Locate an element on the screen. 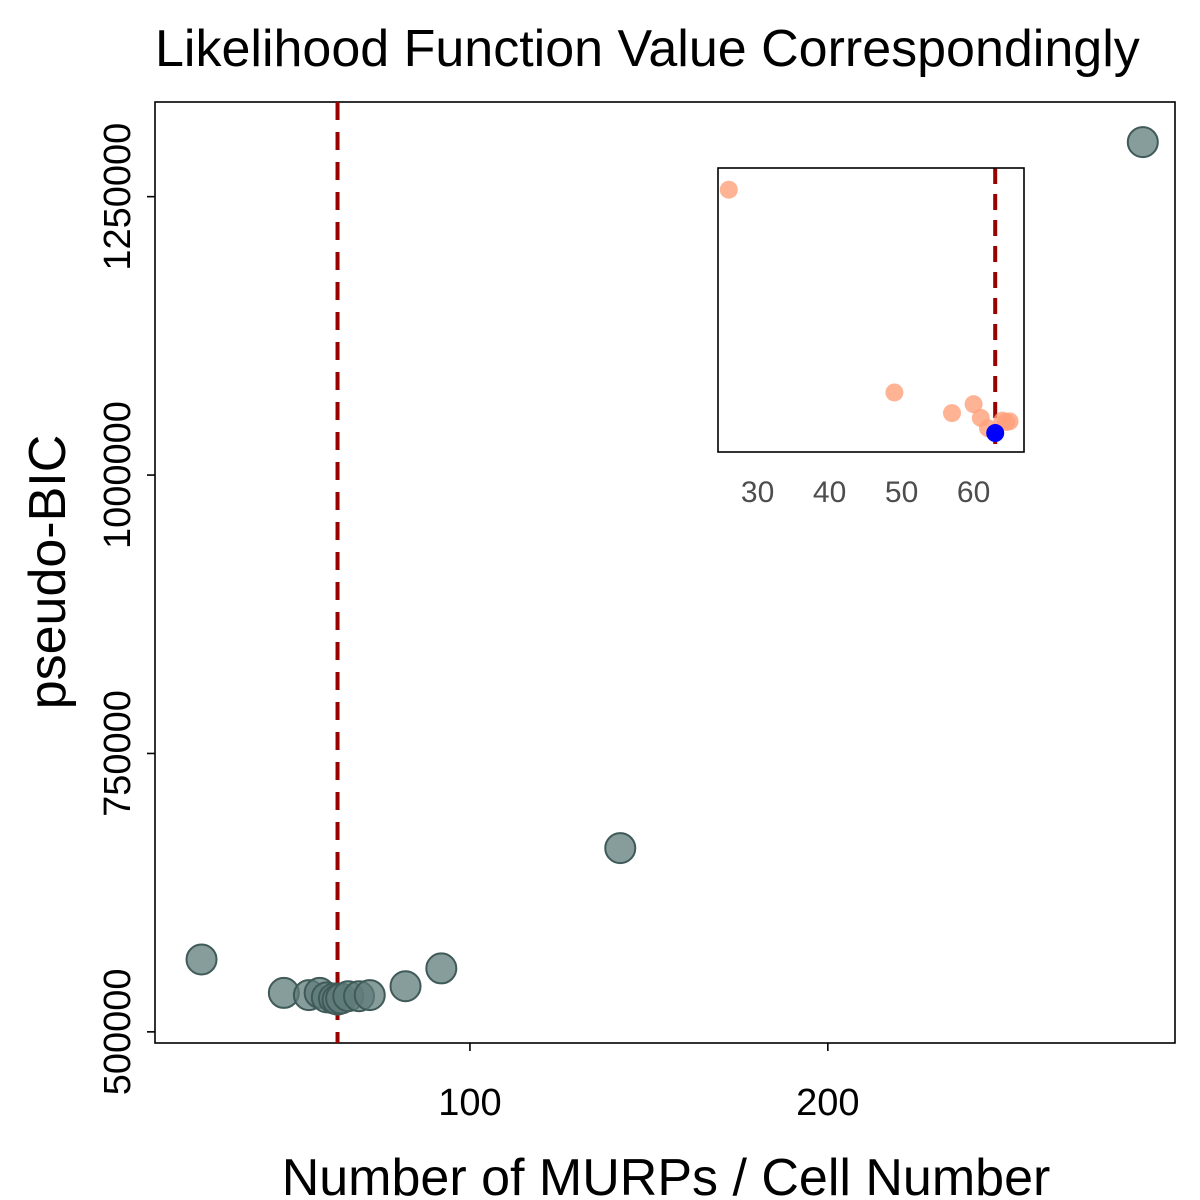  x-tick-label: 200 is located at coordinates (827, 1103).